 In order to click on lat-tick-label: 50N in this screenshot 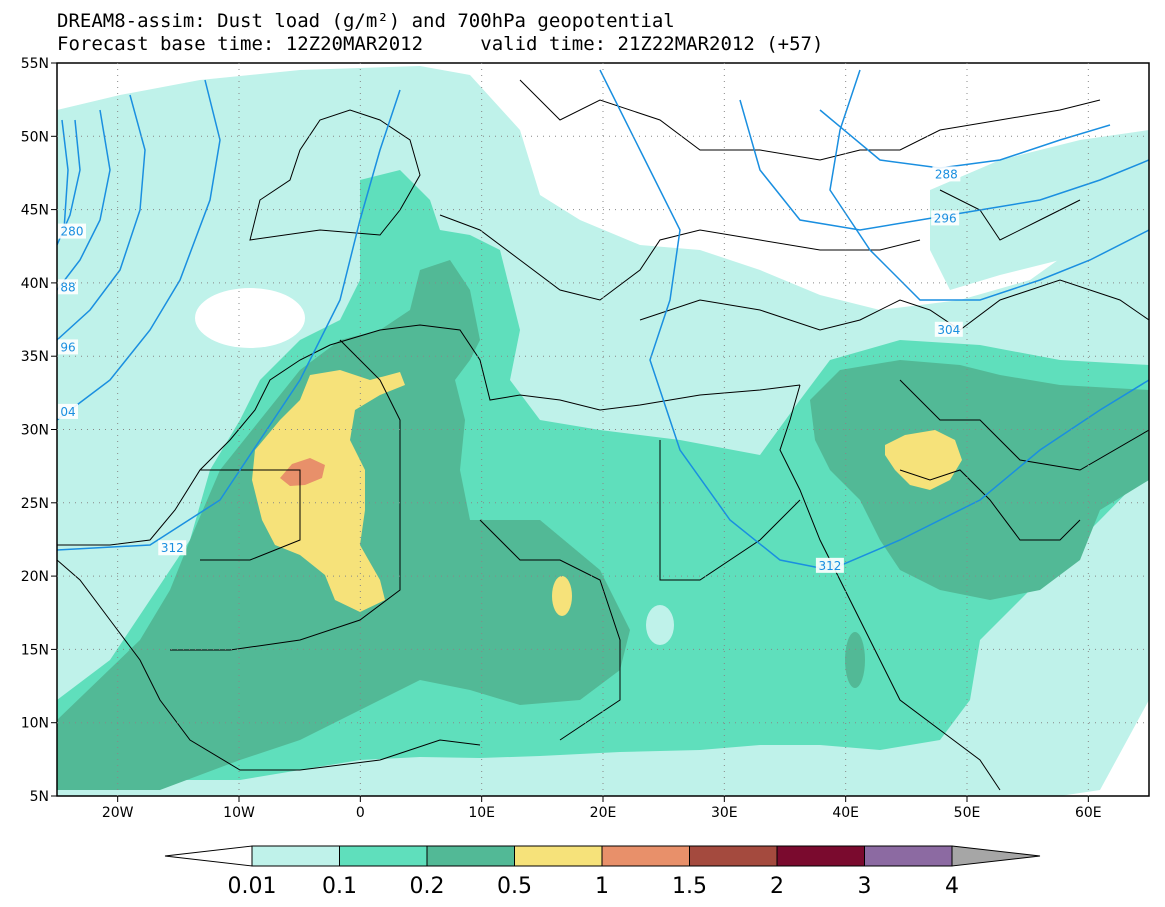, I will do `click(35, 137)`.